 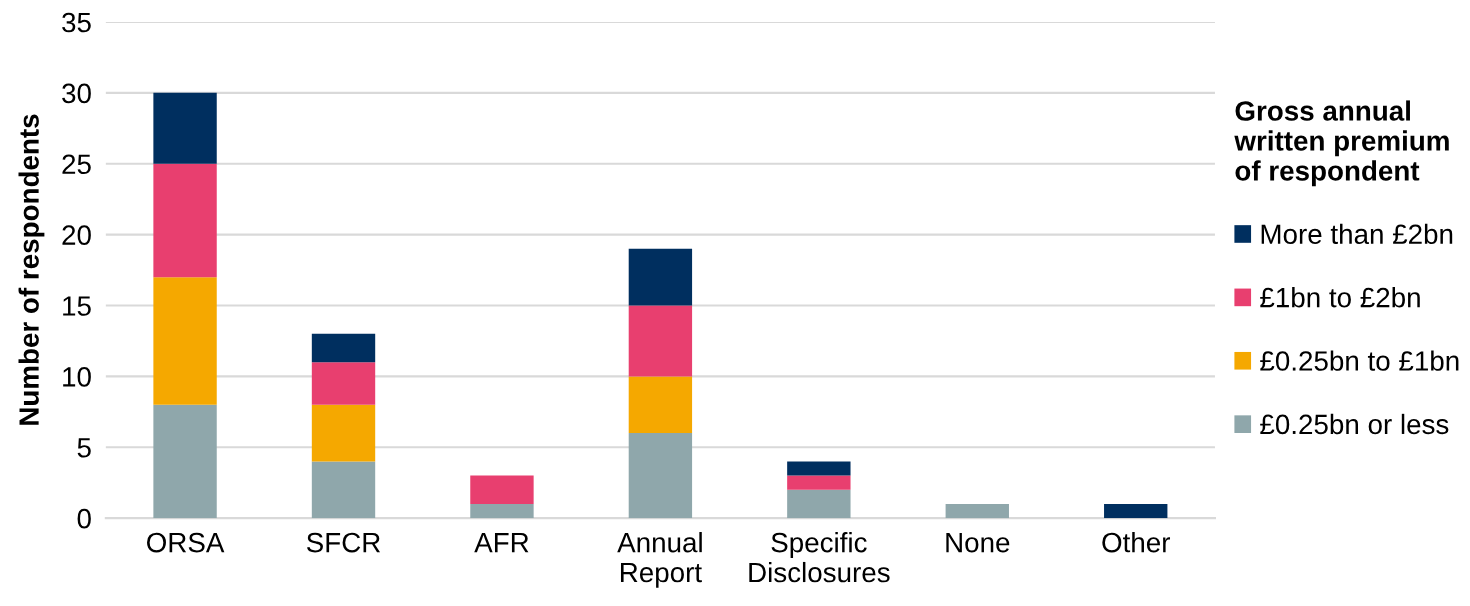 What do you see at coordinates (76, 93) in the screenshot?
I see `y-tick-label: 30` at bounding box center [76, 93].